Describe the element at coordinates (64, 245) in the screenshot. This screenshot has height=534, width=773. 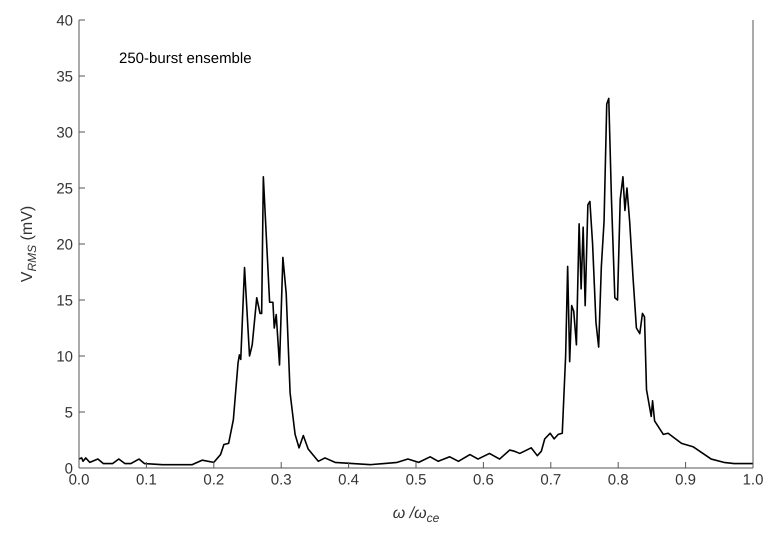
I see `y-tick-label: 20` at that location.